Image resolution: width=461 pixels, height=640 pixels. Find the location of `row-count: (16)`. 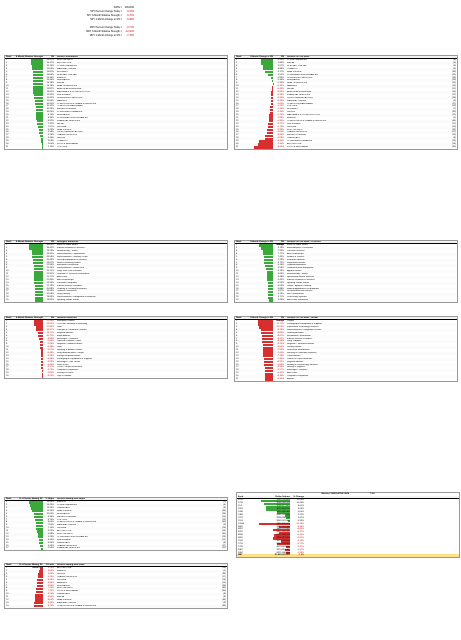

row-count: (16) is located at coordinates (454, 126).